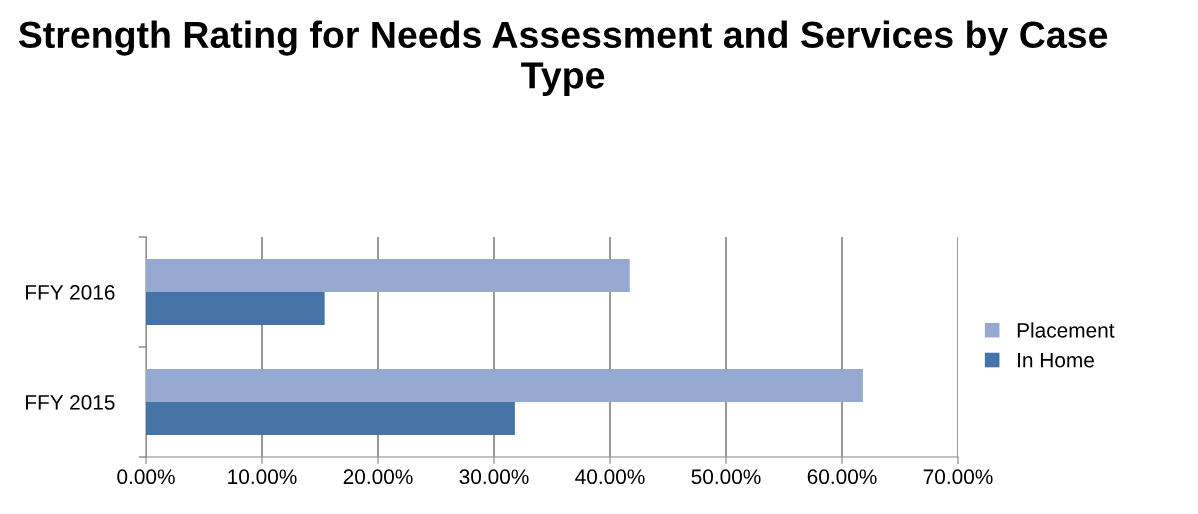 This screenshot has height=514, width=1198. What do you see at coordinates (70, 292) in the screenshot?
I see `y-tick-label: FFY 2016` at bounding box center [70, 292].